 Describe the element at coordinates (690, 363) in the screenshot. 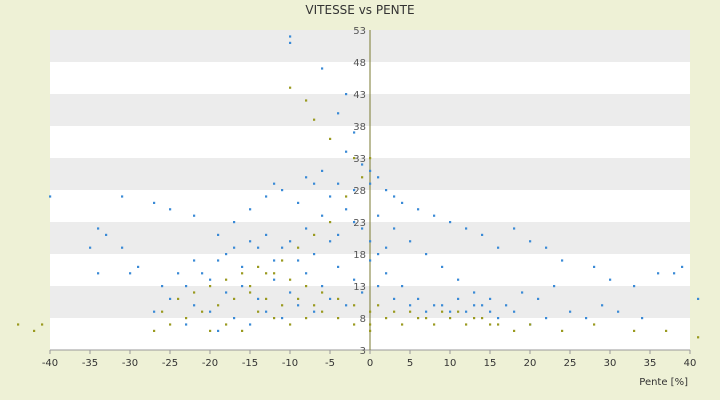

I see `x-tick-label: 40` at that location.